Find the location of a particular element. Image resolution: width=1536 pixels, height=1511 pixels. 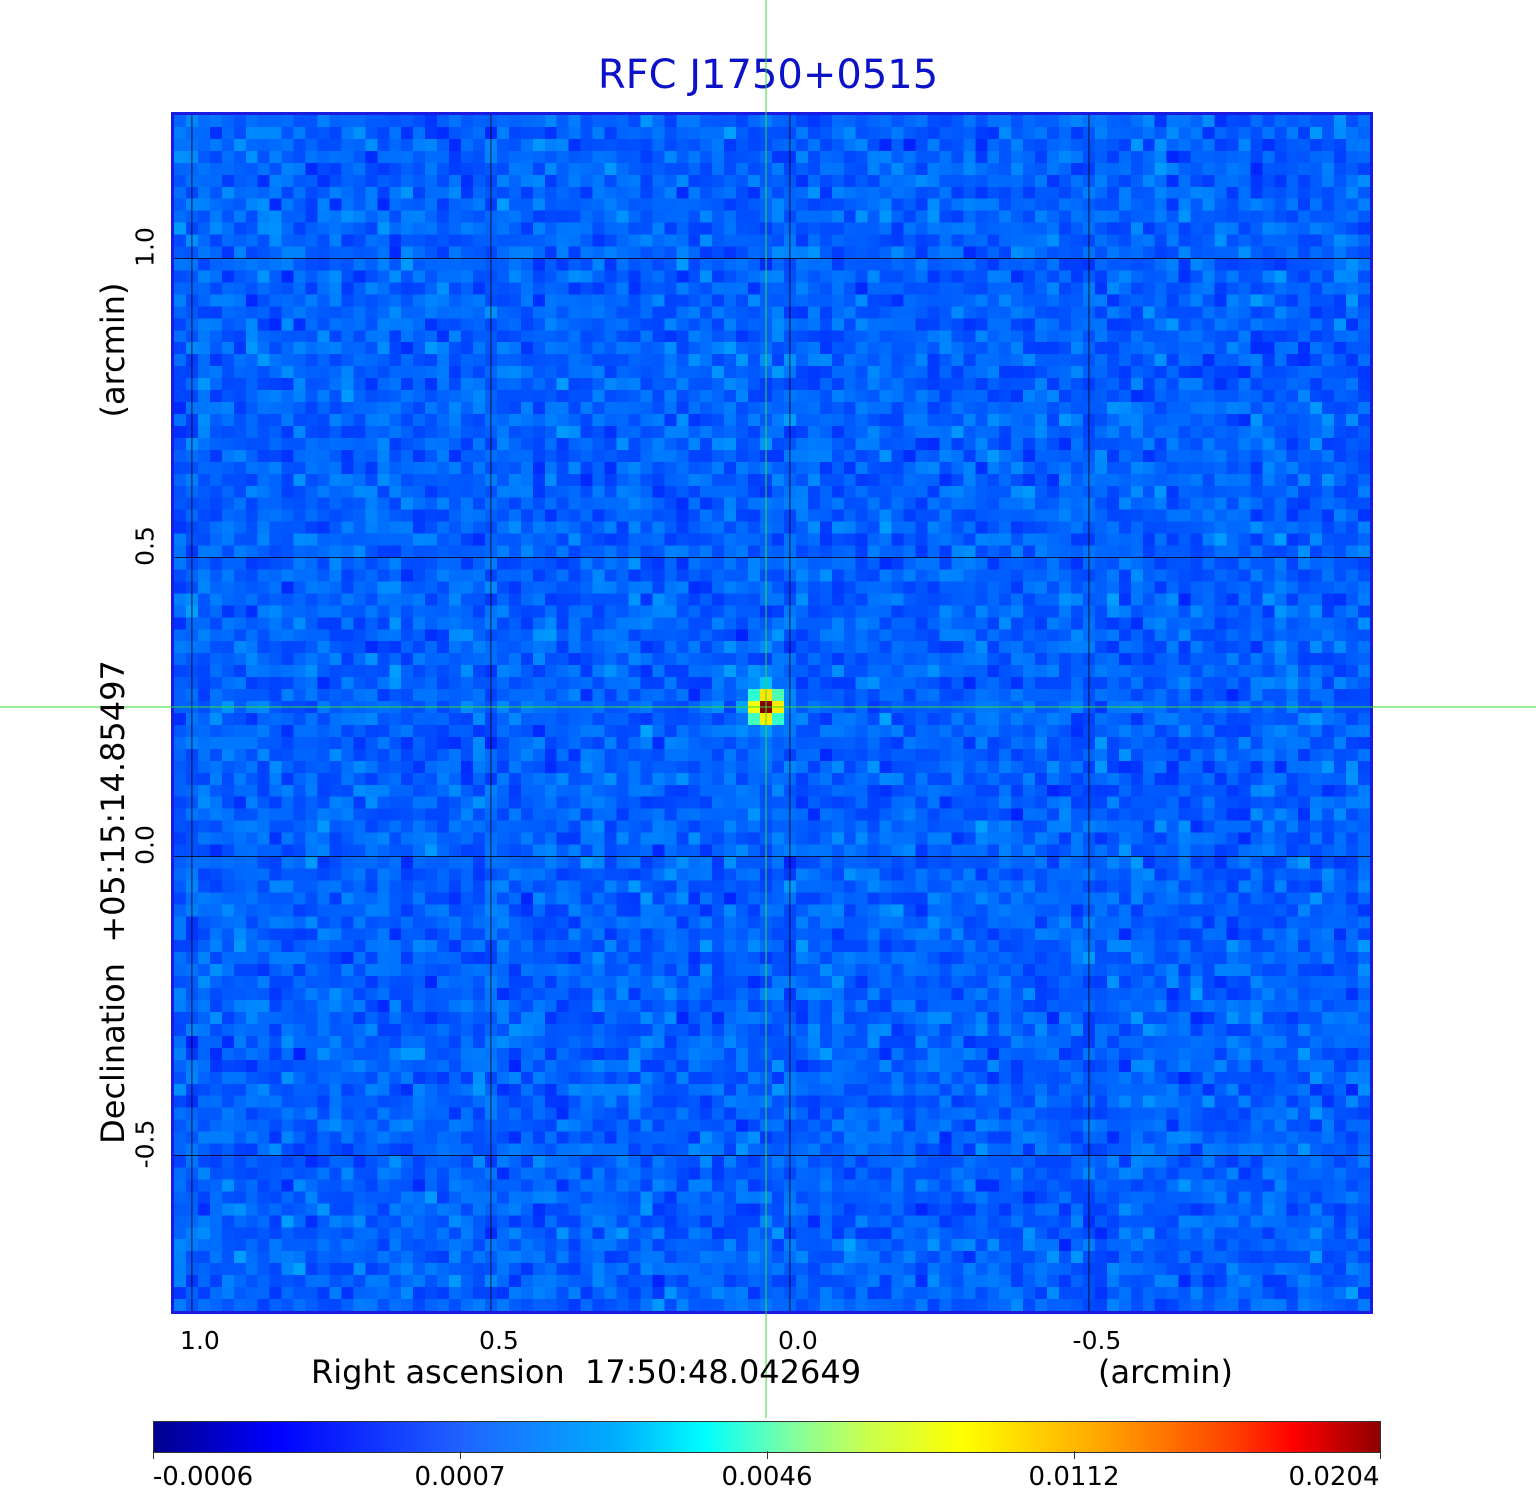

x-tick-label: 0.5 is located at coordinates (499, 1340).